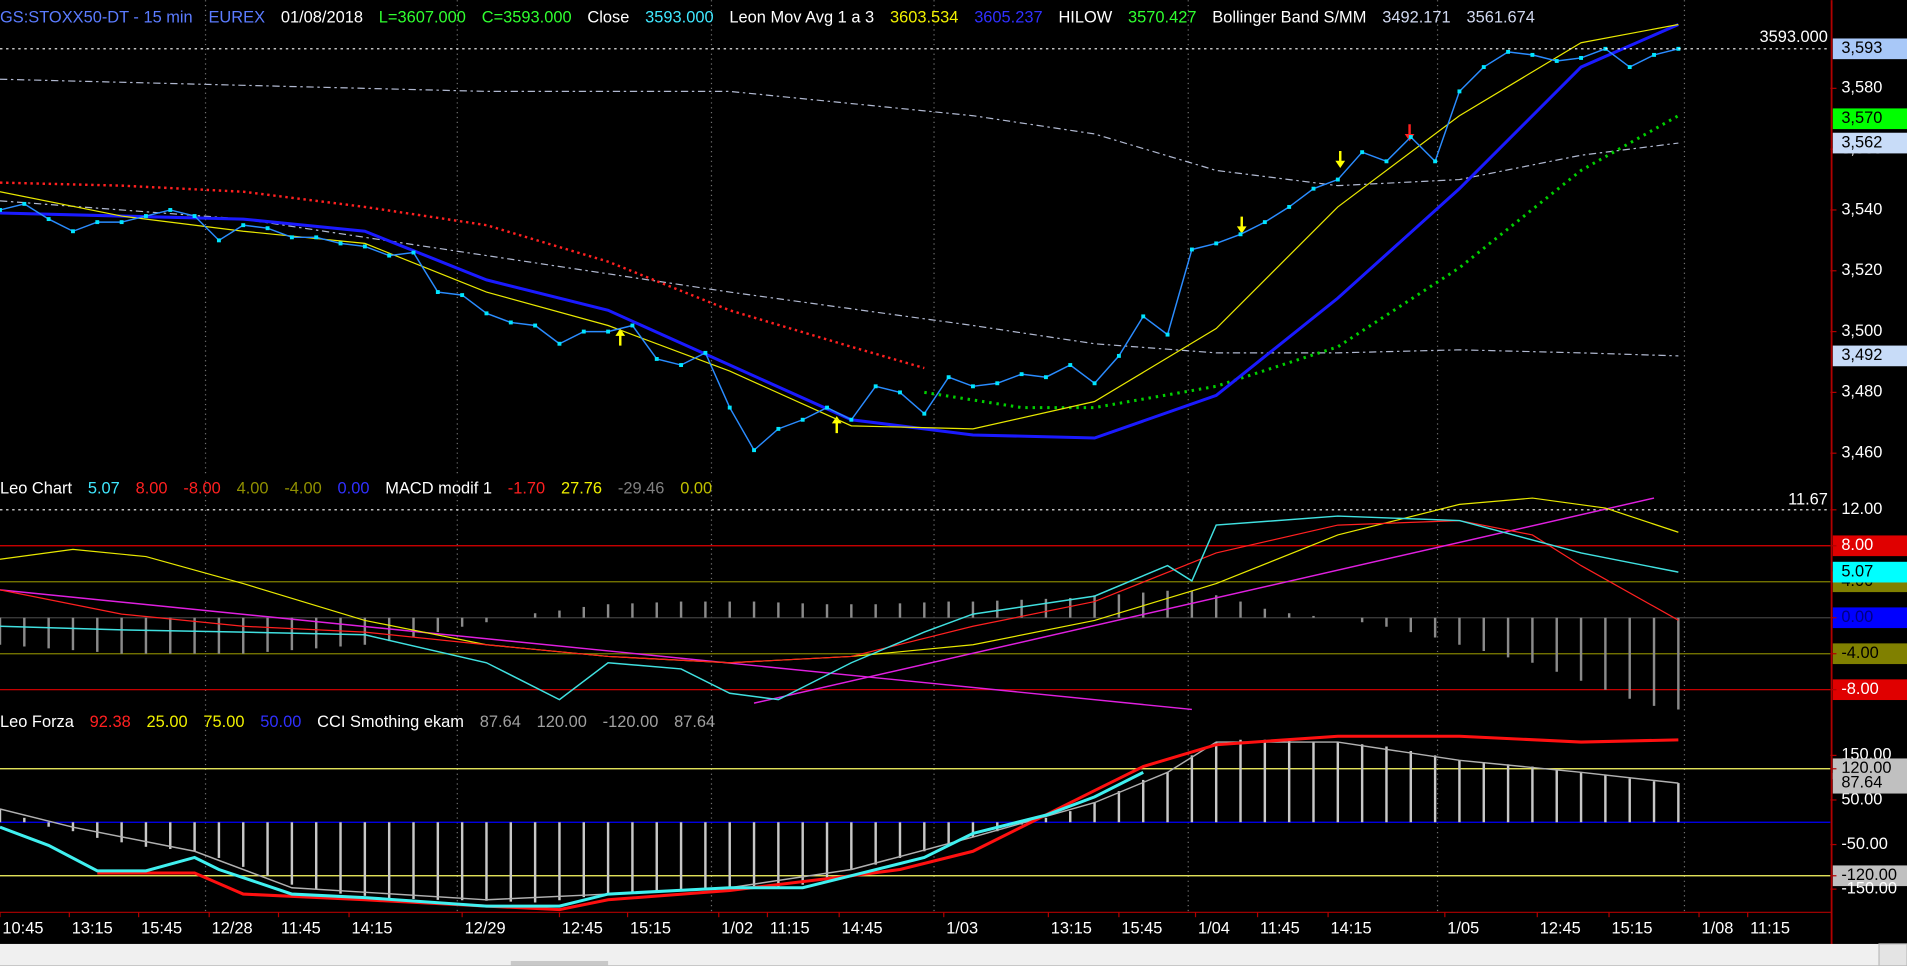 The image size is (1907, 966). I want to click on header-text: -8.00, so click(201, 488).